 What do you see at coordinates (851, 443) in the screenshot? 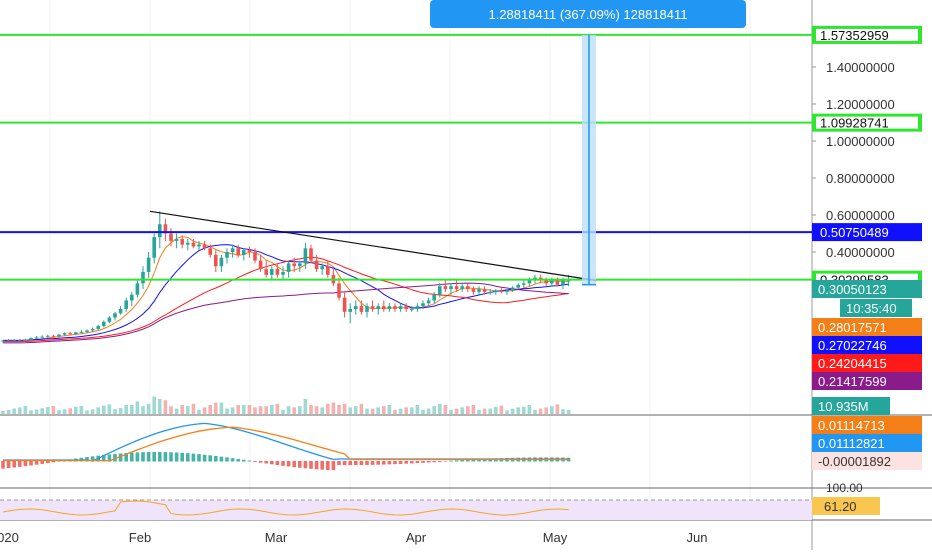
I see `svg-text: 0.01112821` at bounding box center [851, 443].